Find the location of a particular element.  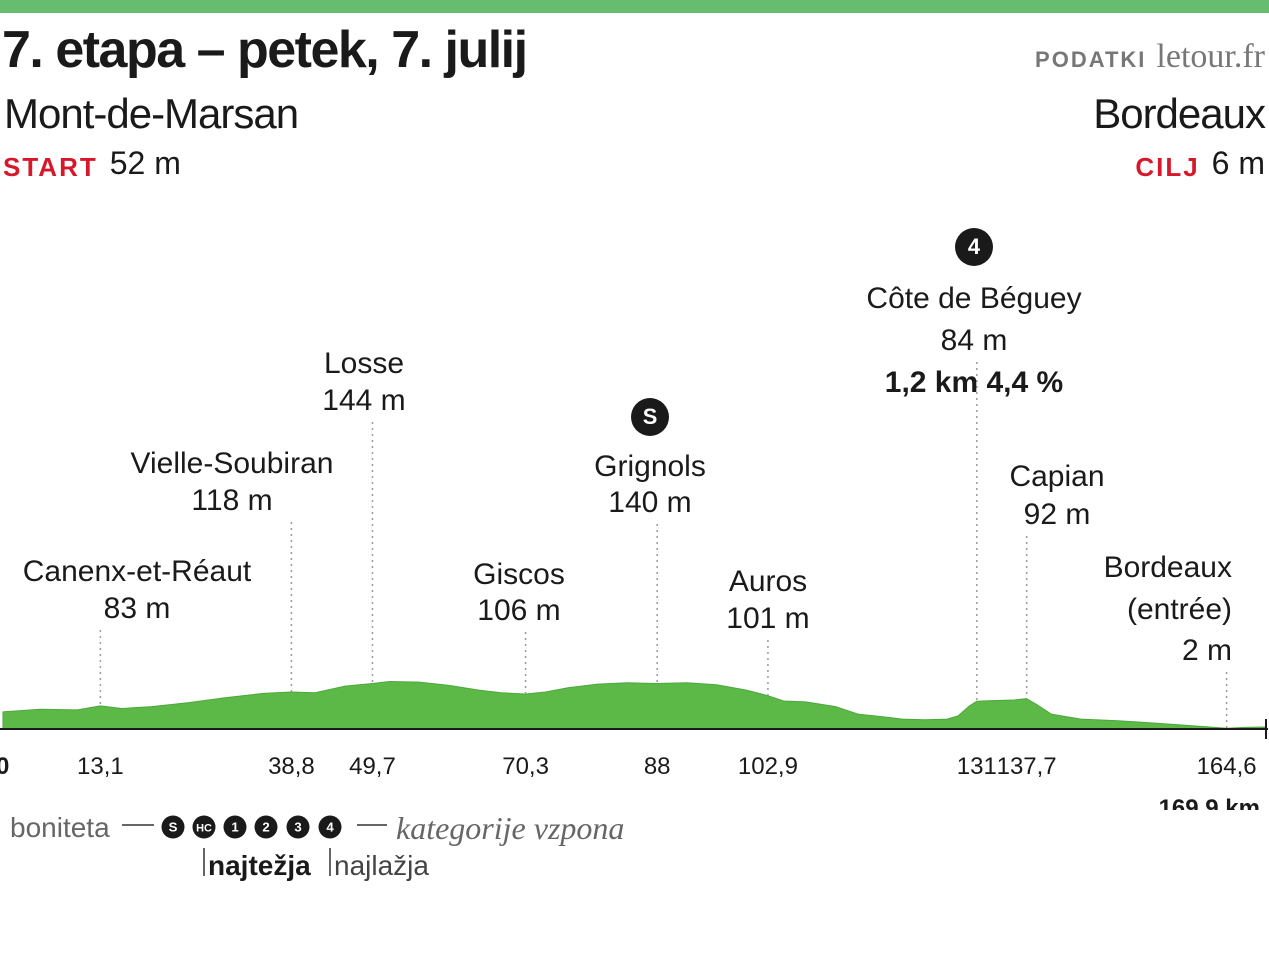

legend-badge: 1 is located at coordinates (235, 827).